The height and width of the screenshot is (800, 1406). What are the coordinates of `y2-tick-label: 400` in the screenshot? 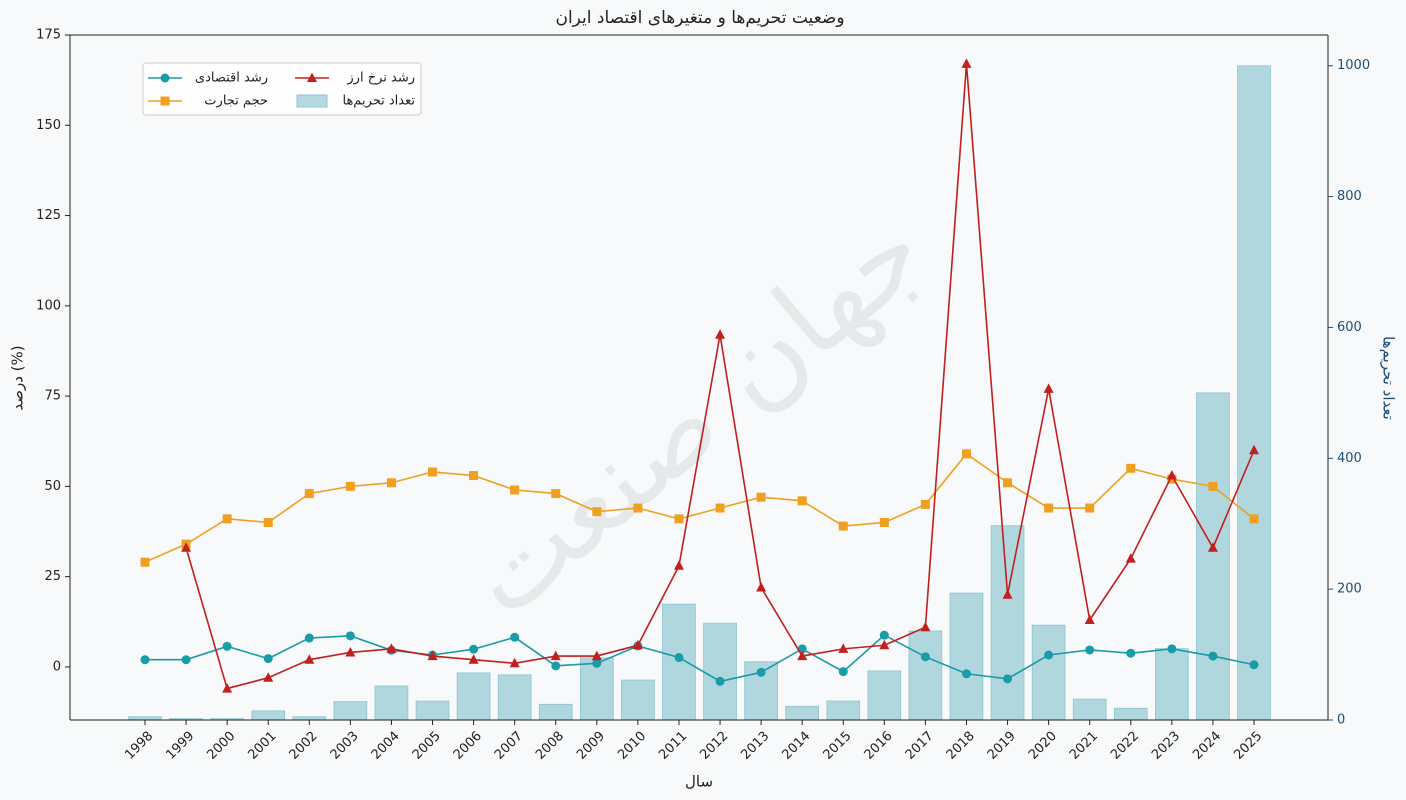 It's located at (1349, 458).